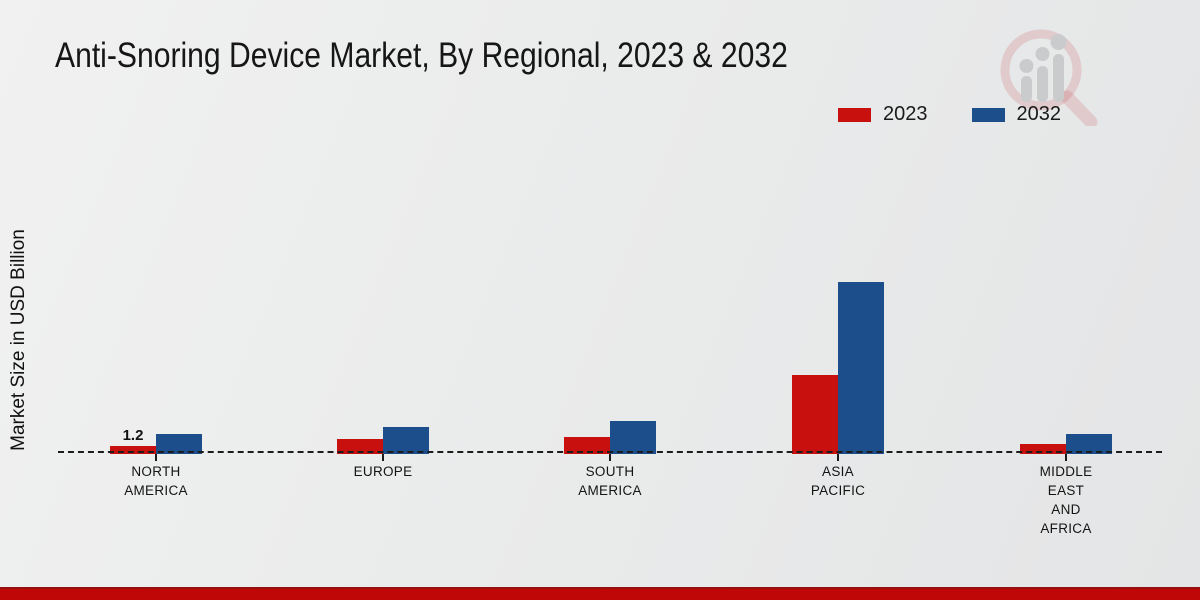 The width and height of the screenshot is (1200, 600). Describe the element at coordinates (610, 471) in the screenshot. I see `category-label-line: SOUTH` at that location.